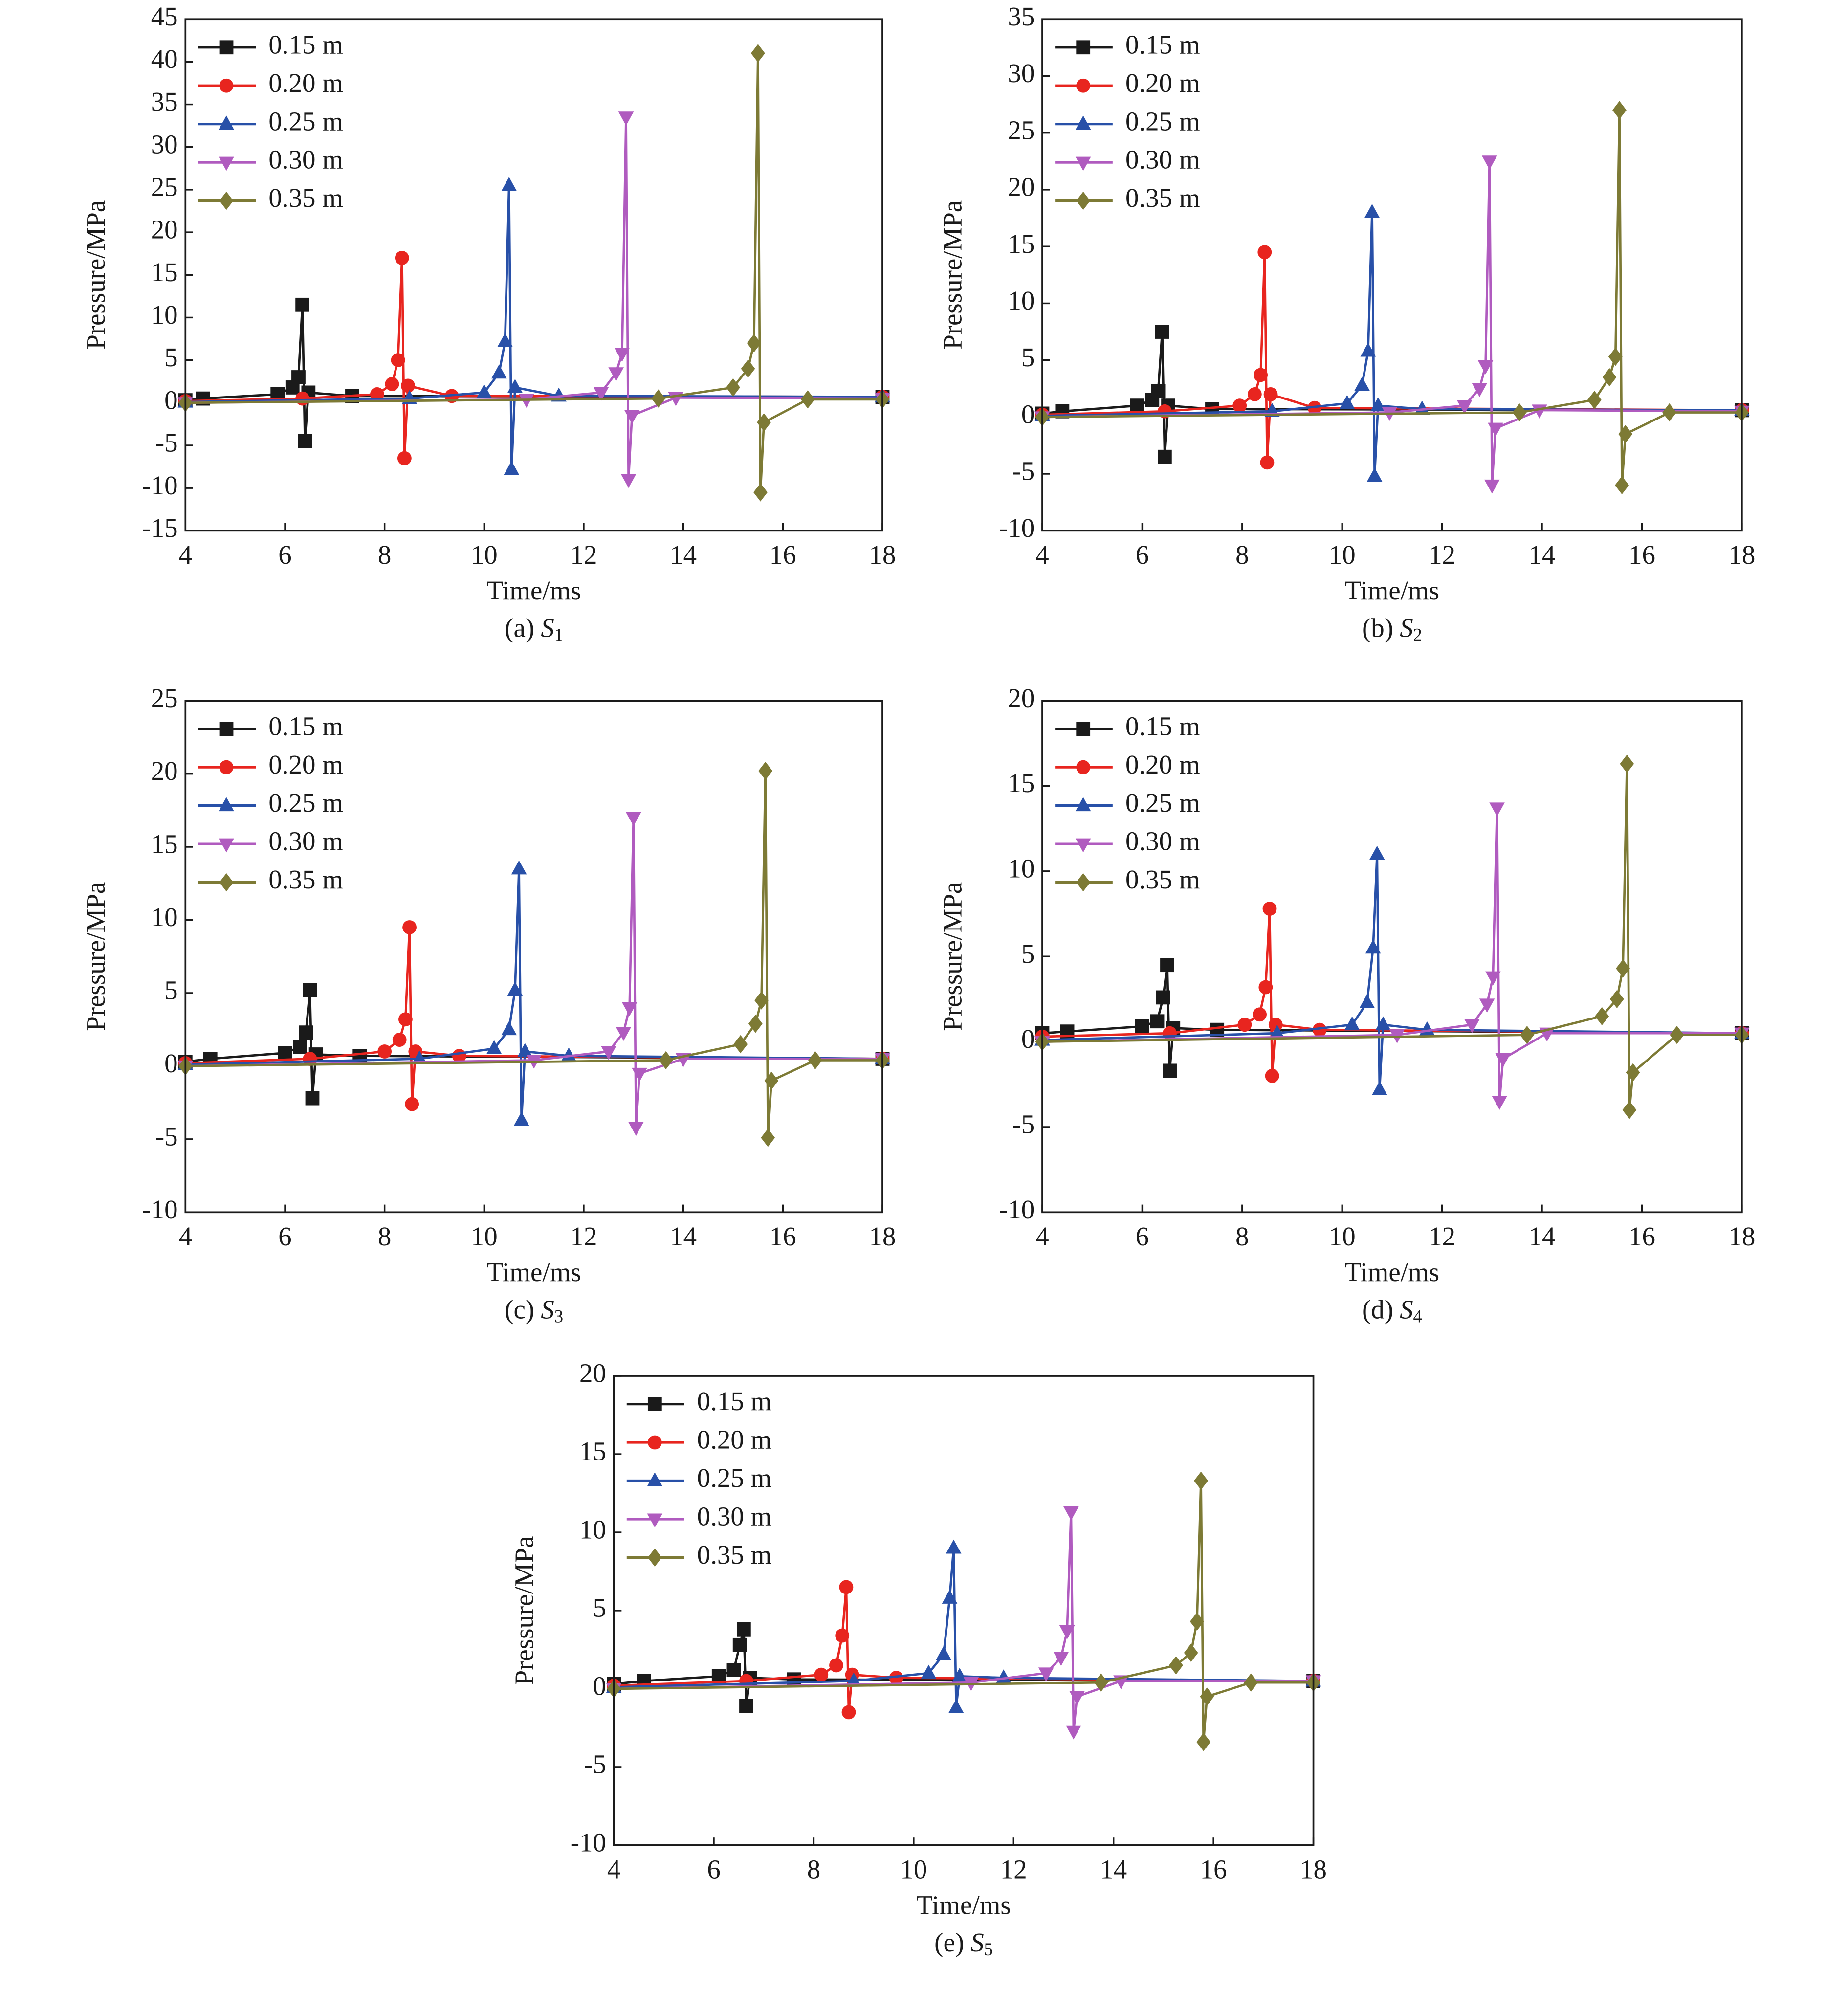  What do you see at coordinates (164, 187) in the screenshot?
I see `y-tick-label: 25` at bounding box center [164, 187].